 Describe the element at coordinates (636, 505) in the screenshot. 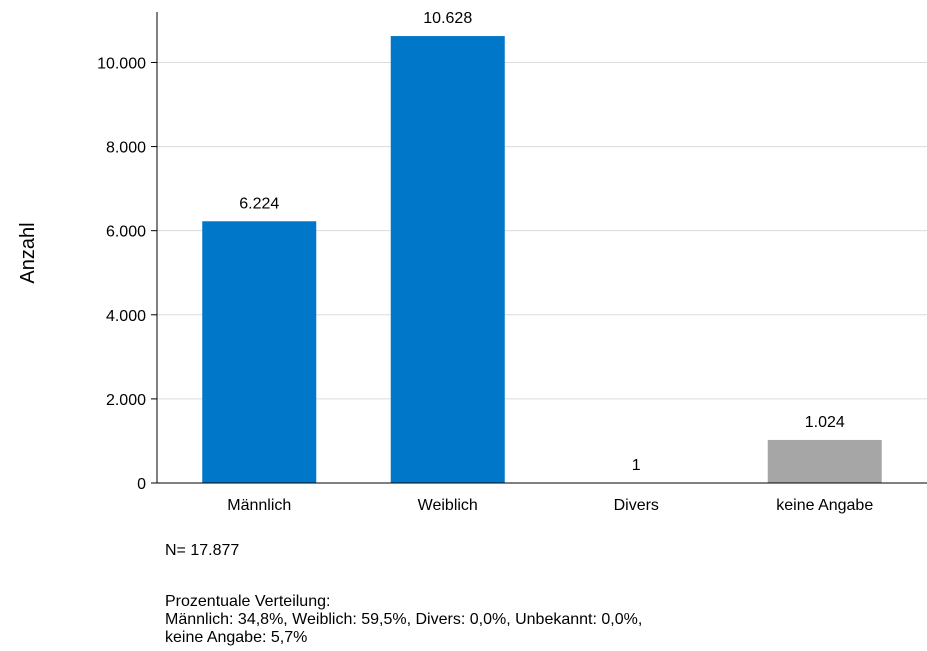

I see `x-tick-label: Divers` at that location.